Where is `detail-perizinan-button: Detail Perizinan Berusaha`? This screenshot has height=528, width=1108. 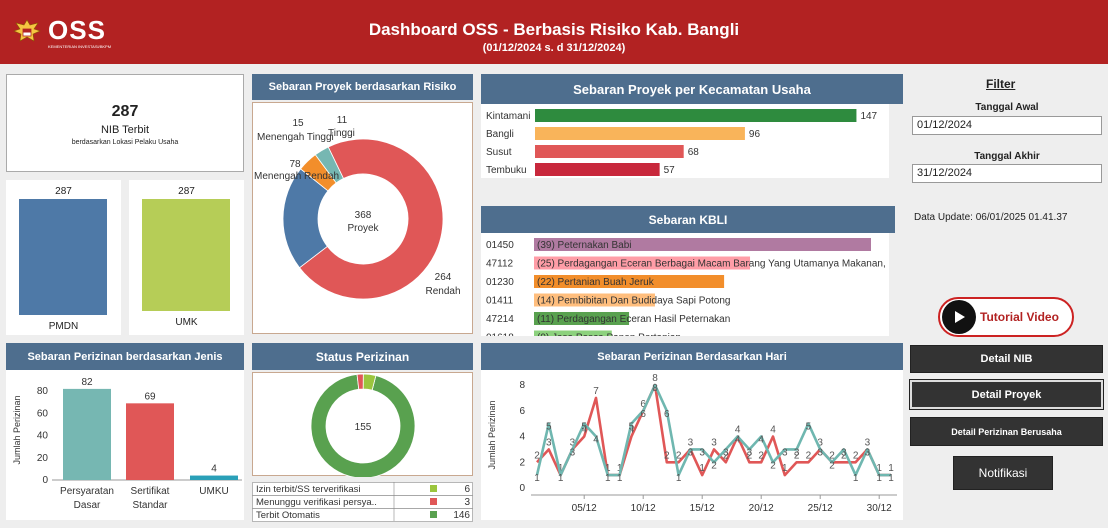
detail-perizinan-button: Detail Perizinan Berusaha is located at coordinates (1006, 431).